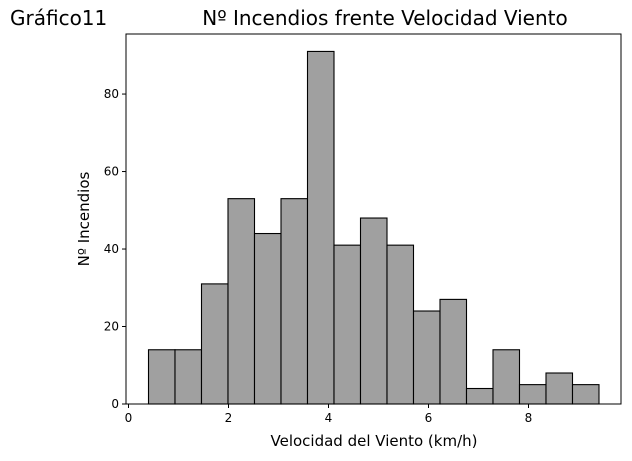  I want to click on x-axis-ticks: 0 2 4 6 8, so click(329, 414).